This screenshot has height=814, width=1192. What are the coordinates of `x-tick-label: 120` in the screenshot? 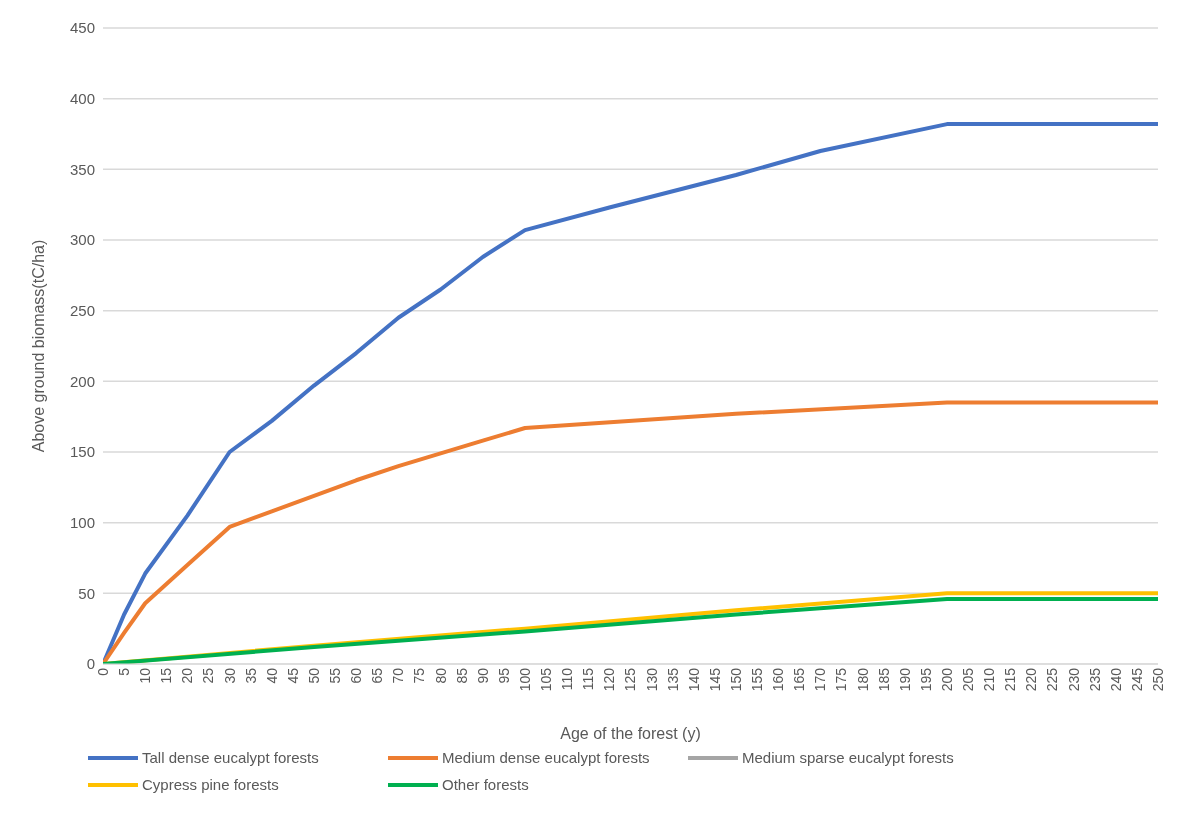 It's located at (609, 679).